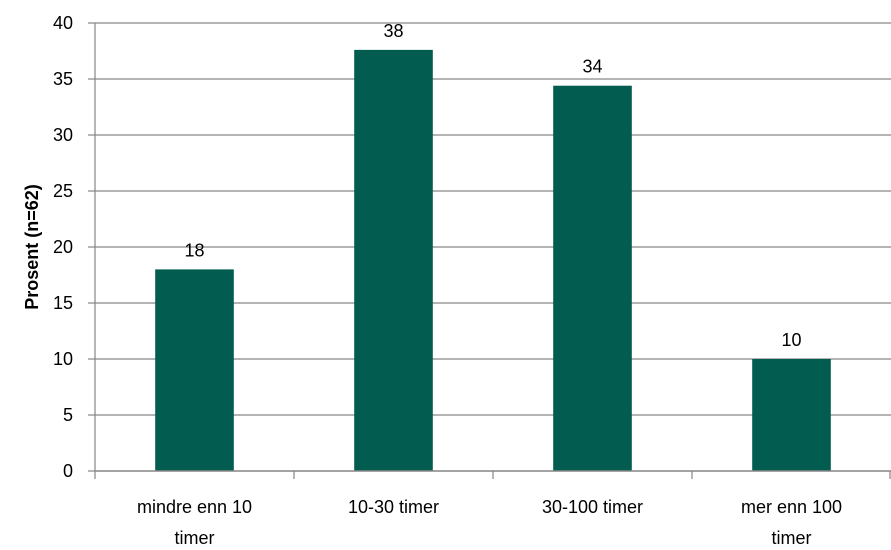 The width and height of the screenshot is (891, 550). I want to click on category-label-line: mindre enn 10, so click(194, 507).